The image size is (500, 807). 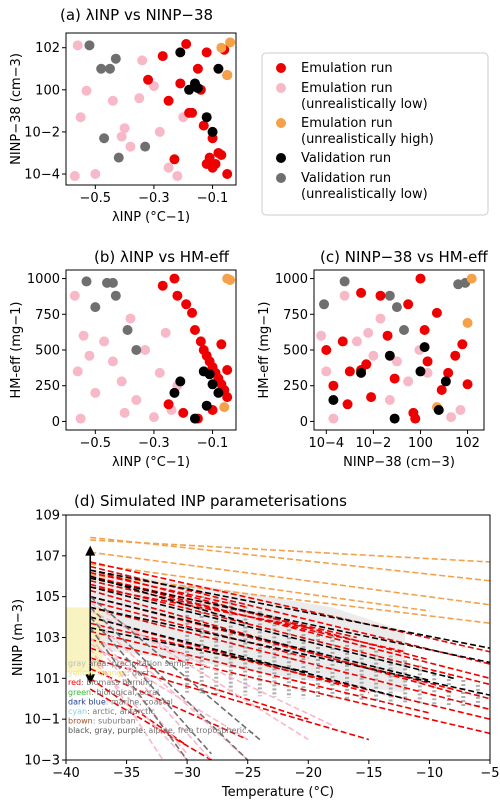 What do you see at coordinates (396, 348) in the screenshot?
I see `plot-area` at bounding box center [396, 348].